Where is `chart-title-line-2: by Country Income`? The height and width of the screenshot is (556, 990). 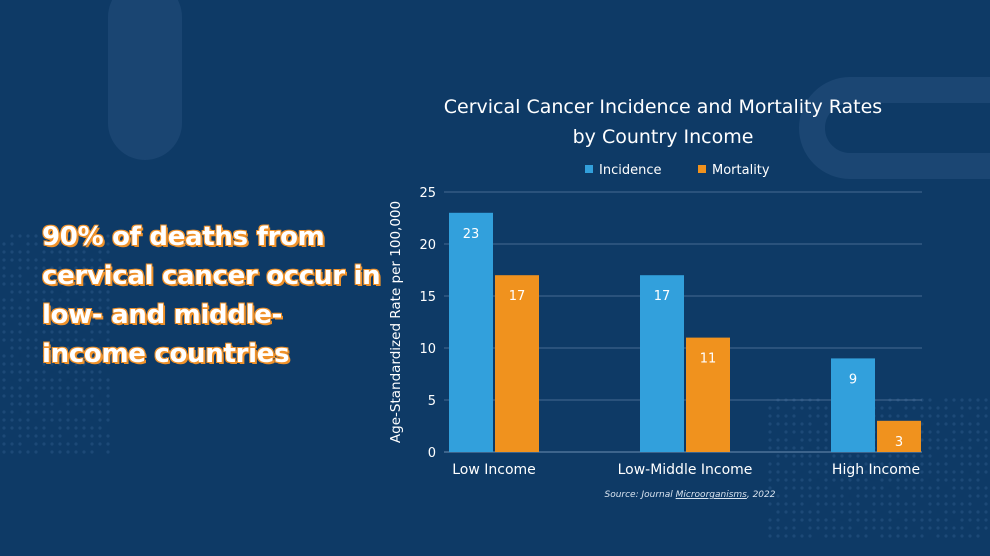 chart-title-line-2: by Country Income is located at coordinates (663, 137).